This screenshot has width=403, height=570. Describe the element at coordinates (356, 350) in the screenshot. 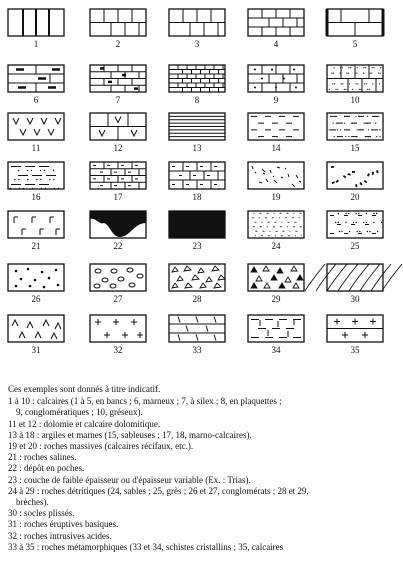

I see `symbol-number: 35` at that location.